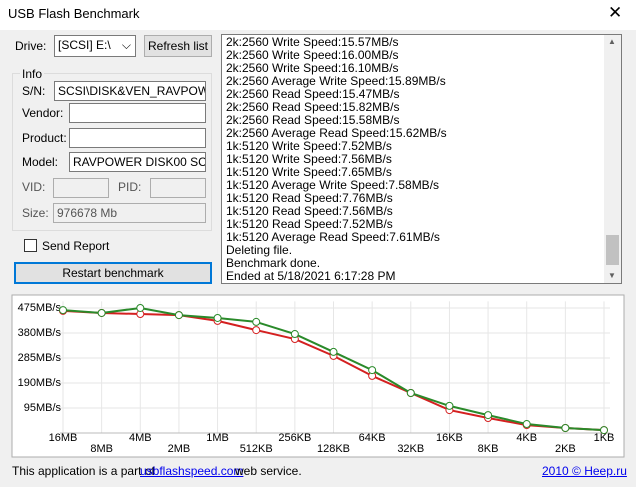 The image size is (636, 487). Describe the element at coordinates (268, 471) in the screenshot. I see `footer-suffix: web service.` at that location.